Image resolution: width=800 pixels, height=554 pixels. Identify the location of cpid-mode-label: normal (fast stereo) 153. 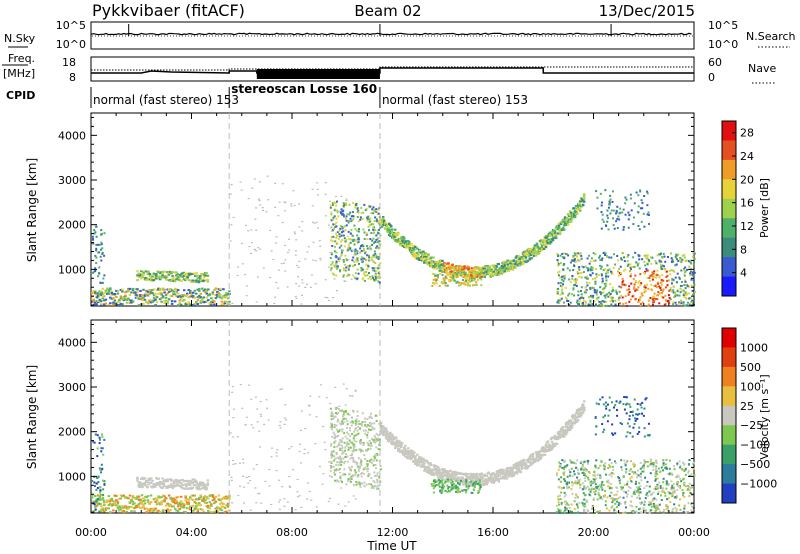
(166, 100).